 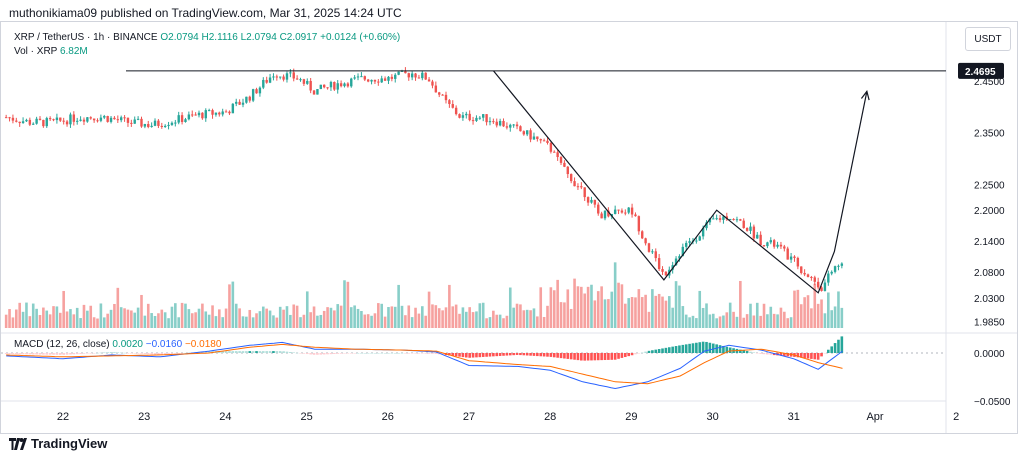 I want to click on volume-legend: Vol · XRP 6.82M, so click(x=51, y=51).